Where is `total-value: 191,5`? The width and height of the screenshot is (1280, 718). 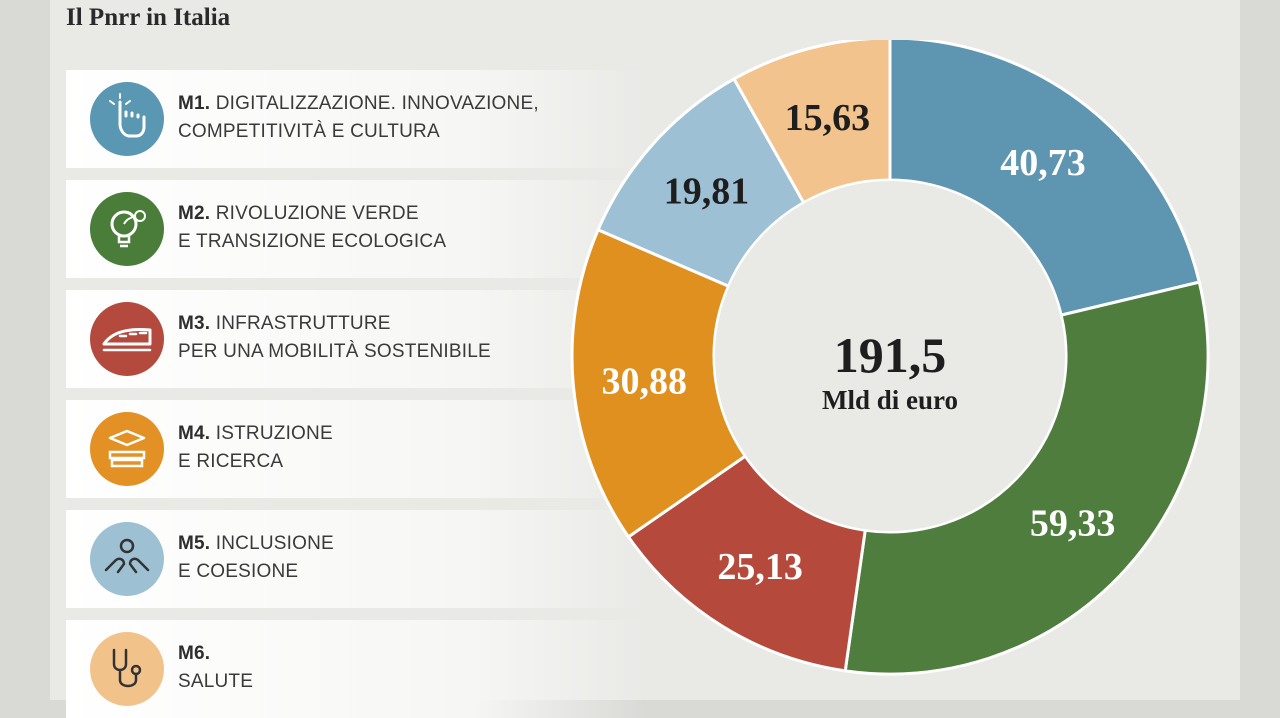 total-value: 191,5 is located at coordinates (890, 355).